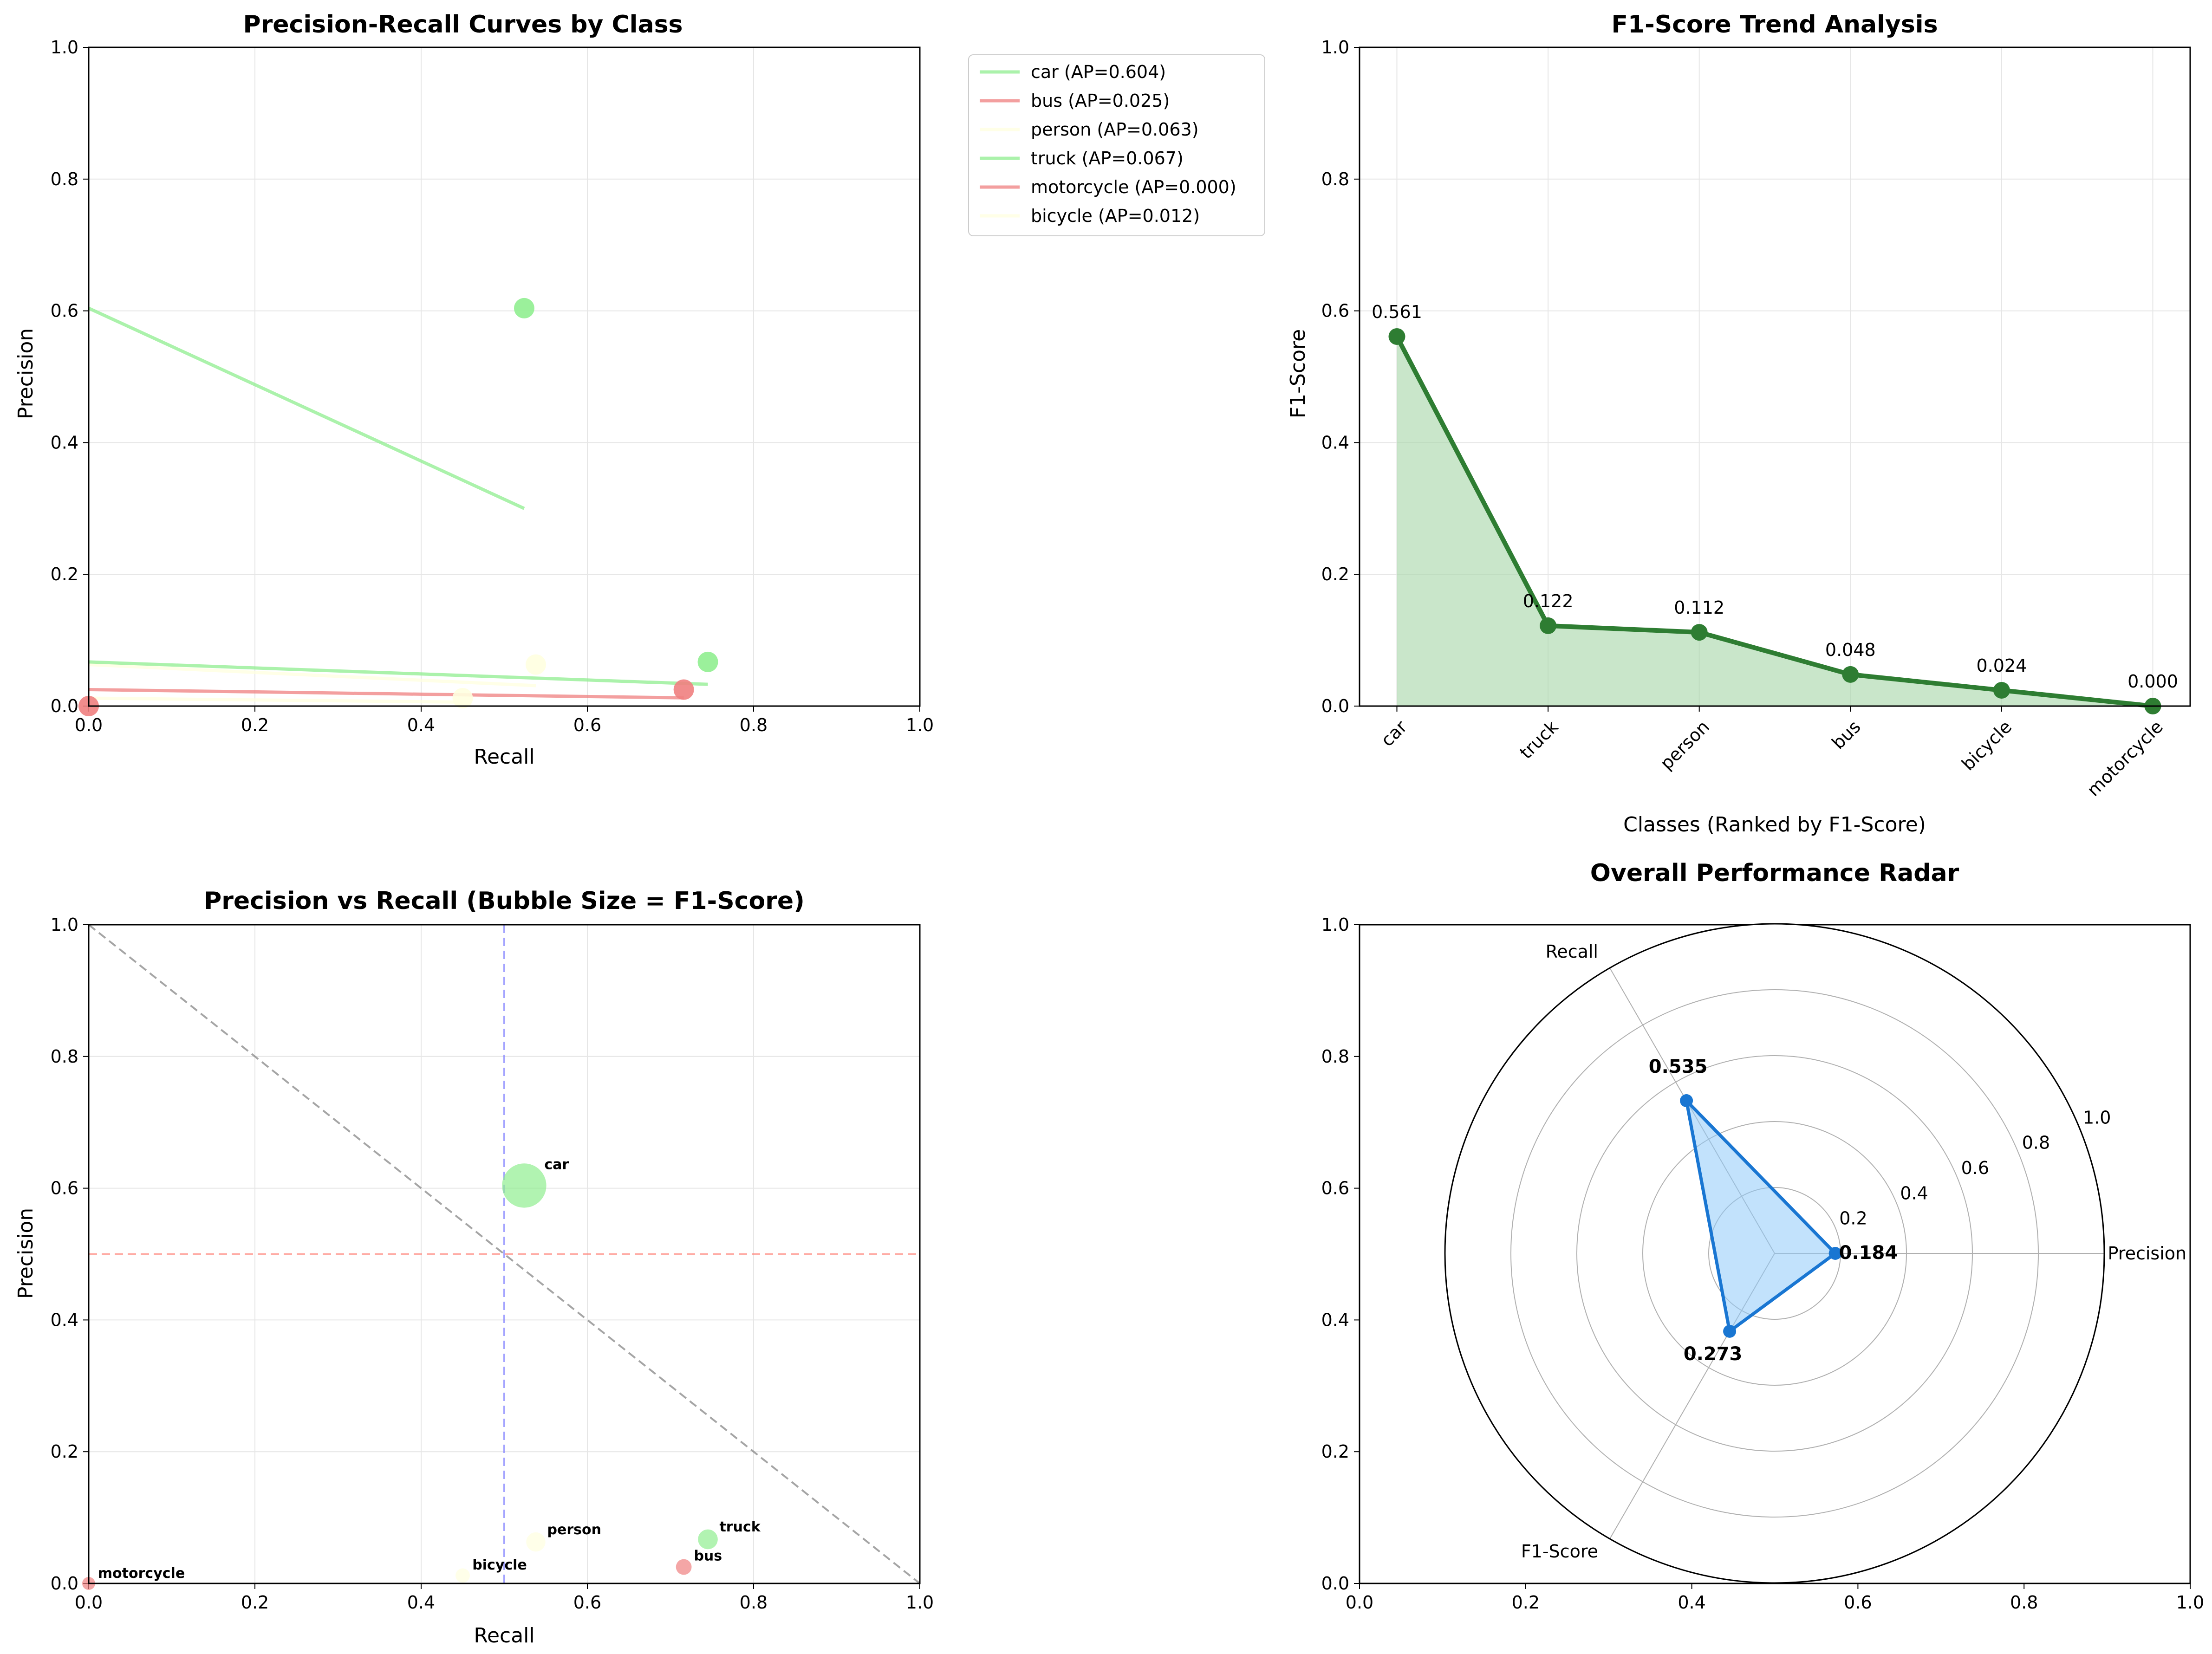 The width and height of the screenshot is (2212, 1654). Describe the element at coordinates (255, 1602) in the screenshot. I see `bubble-scatter-x-tick-label: 0.2` at that location.